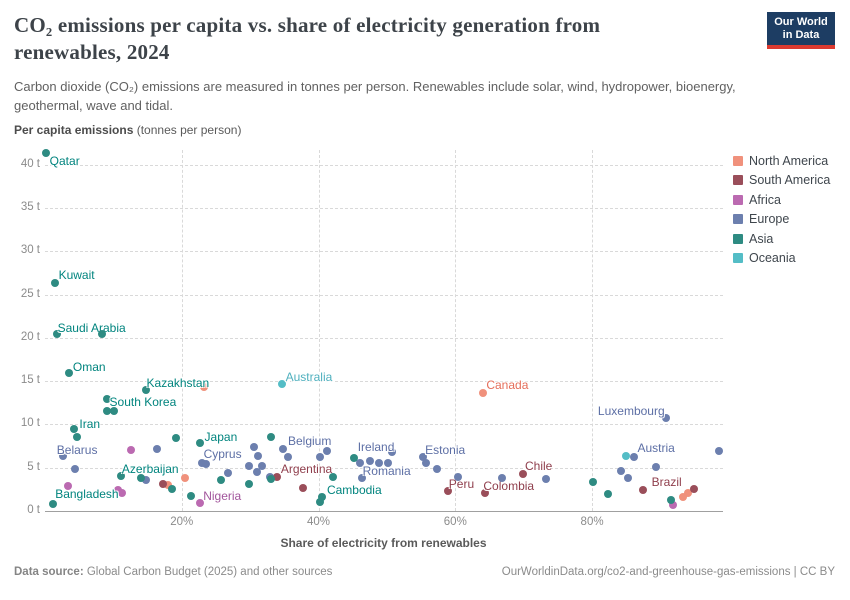 The image size is (850, 600). Describe the element at coordinates (539, 465) in the screenshot. I see `country-label-chile: Chile` at that location.